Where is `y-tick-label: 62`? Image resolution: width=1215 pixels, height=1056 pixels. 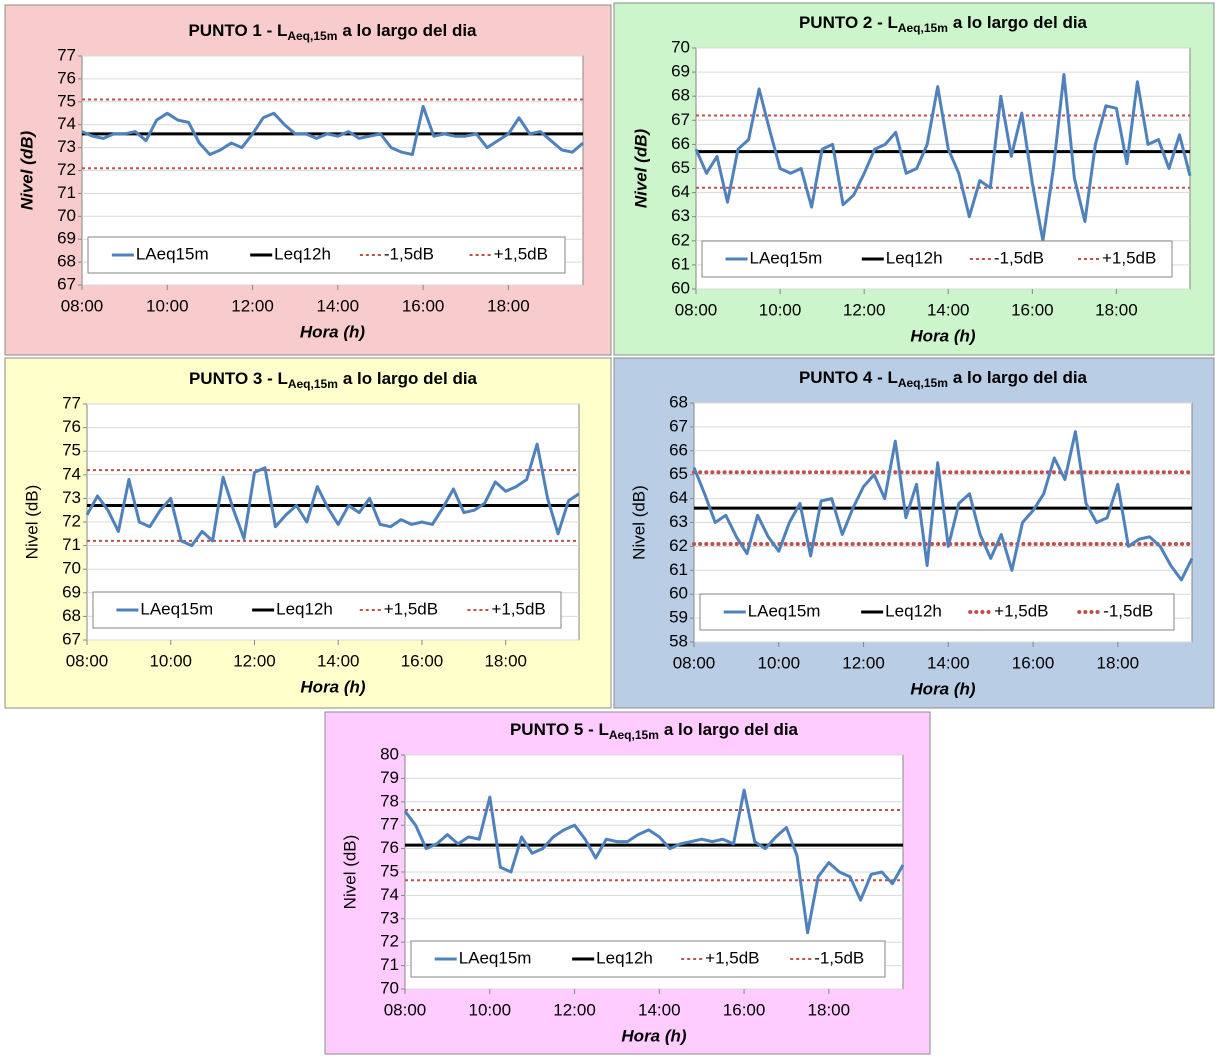
y-tick-label: 62 is located at coordinates (680, 239).